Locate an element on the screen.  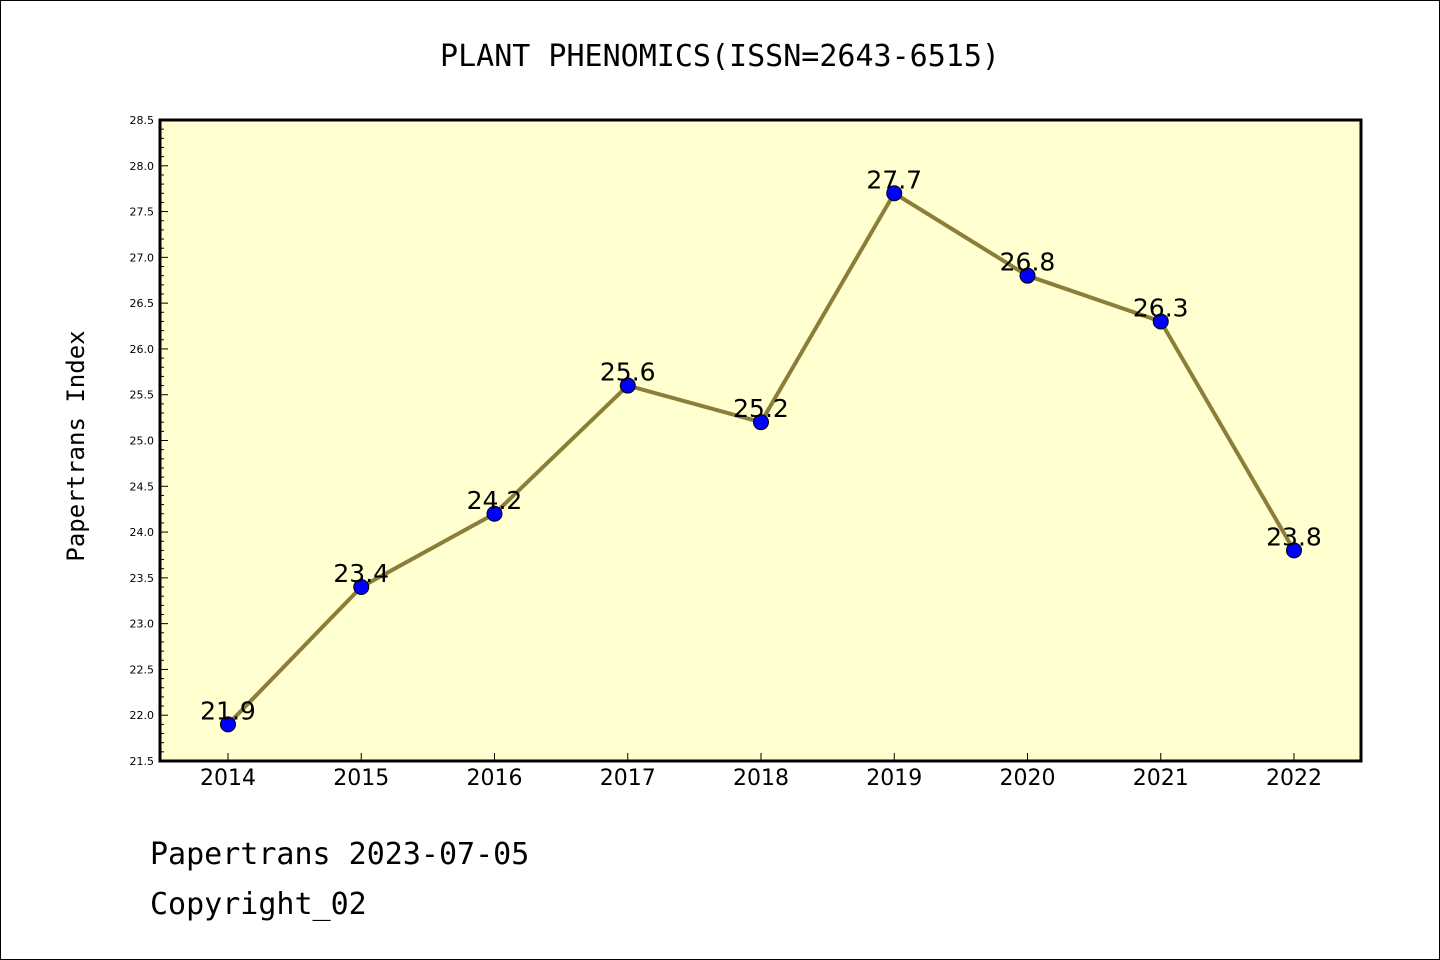
data-label: 26.3 is located at coordinates (1161, 307).